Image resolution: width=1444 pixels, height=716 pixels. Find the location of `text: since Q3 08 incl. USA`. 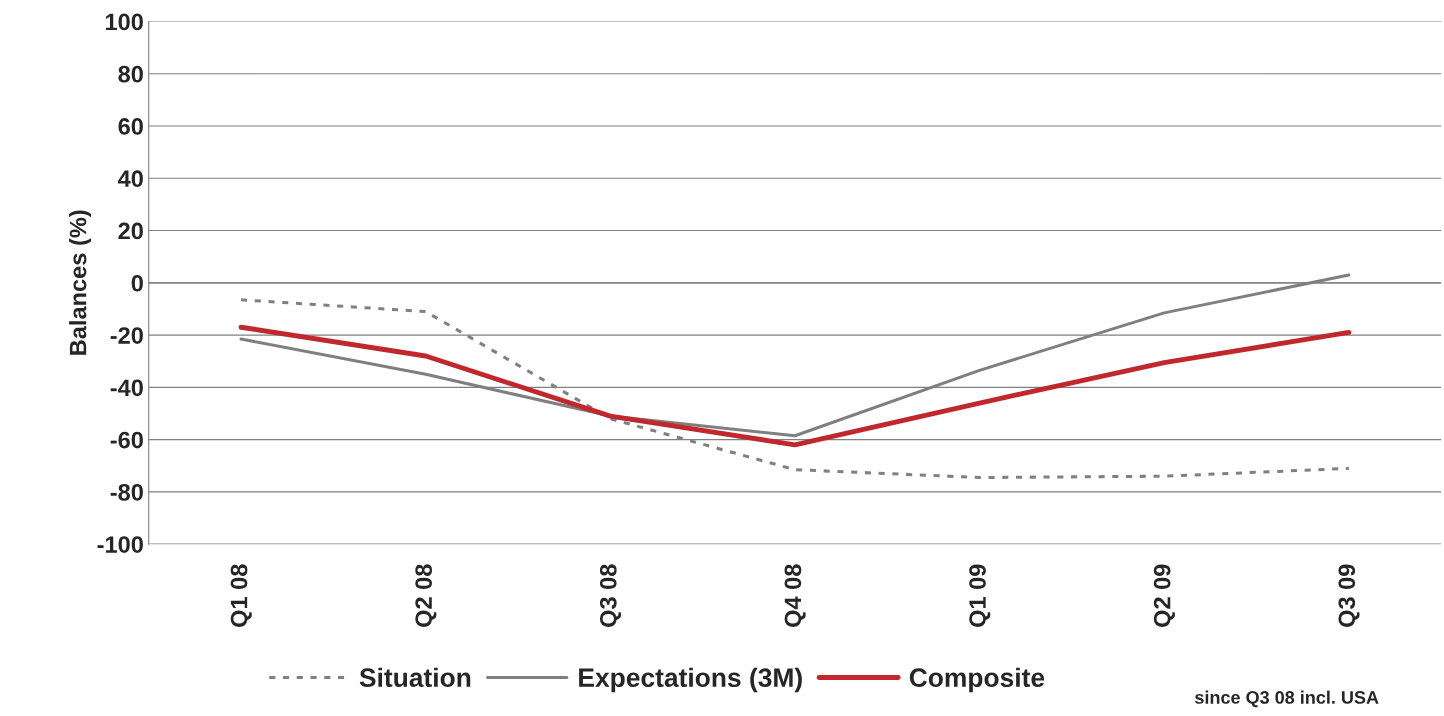

text: since Q3 08 incl. USA is located at coordinates (1287, 699).